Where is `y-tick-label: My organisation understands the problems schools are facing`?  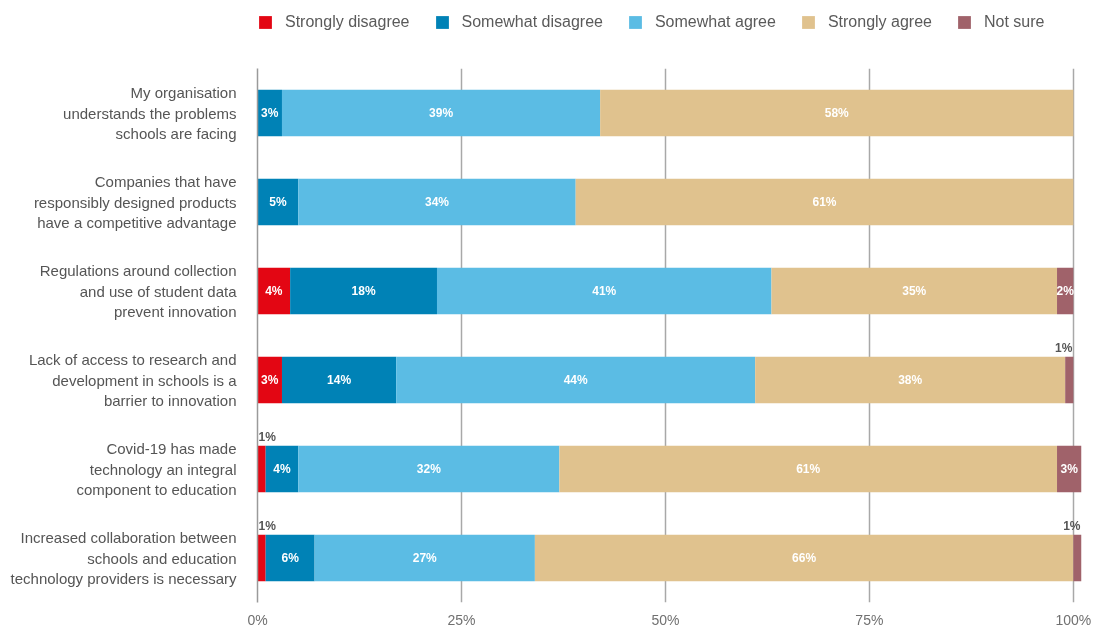 y-tick-label: My organisation understands the problems schools are facing is located at coordinates (150, 113).